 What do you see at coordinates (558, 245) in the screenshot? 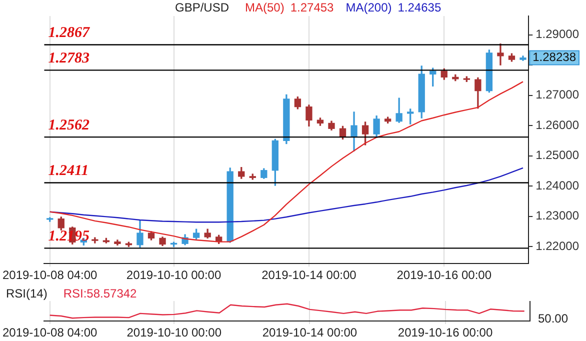
I see `y-tick-label: 1.22000` at bounding box center [558, 245].